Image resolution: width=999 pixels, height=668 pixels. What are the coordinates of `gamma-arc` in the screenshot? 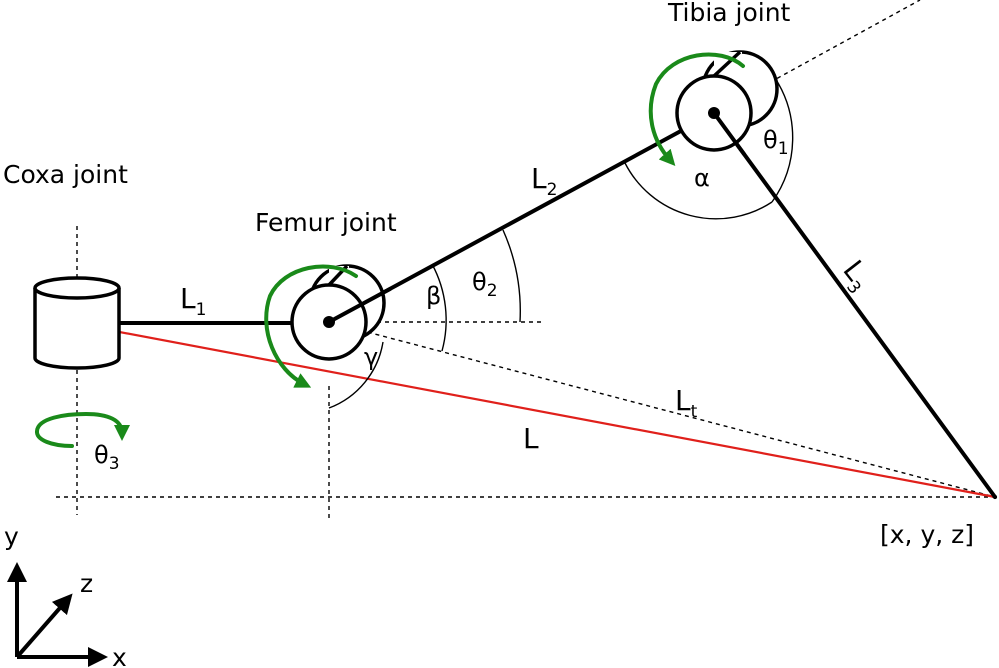 It's located at (356, 375).